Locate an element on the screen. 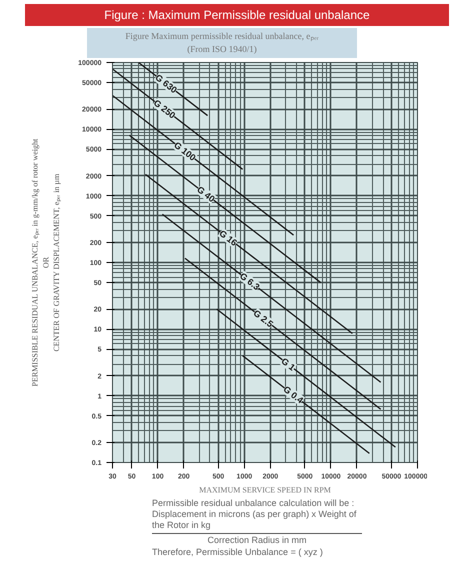 The image size is (474, 577). text: G 100 is located at coordinates (185, 151).